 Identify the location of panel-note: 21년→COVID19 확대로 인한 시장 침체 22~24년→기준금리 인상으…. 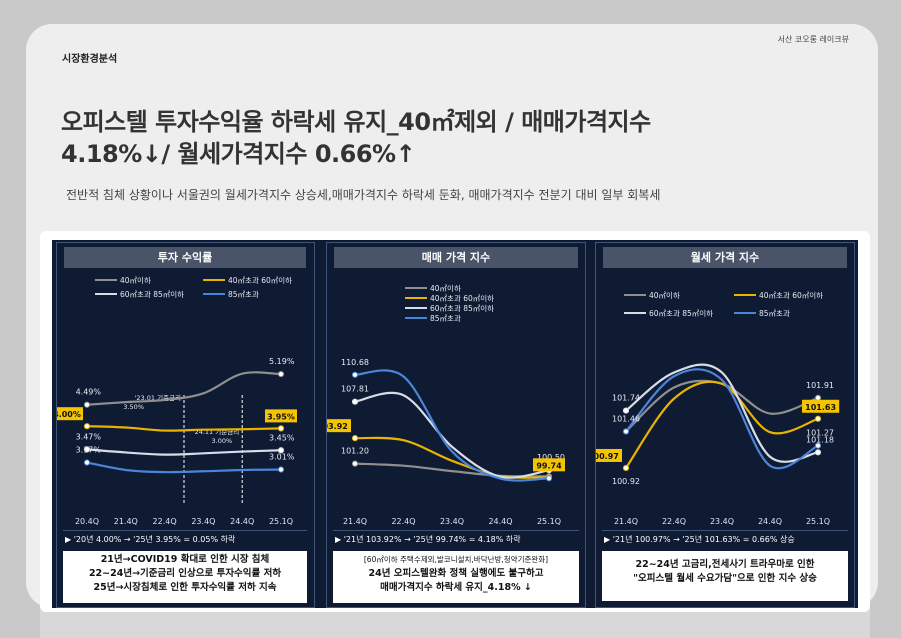
(185, 577).